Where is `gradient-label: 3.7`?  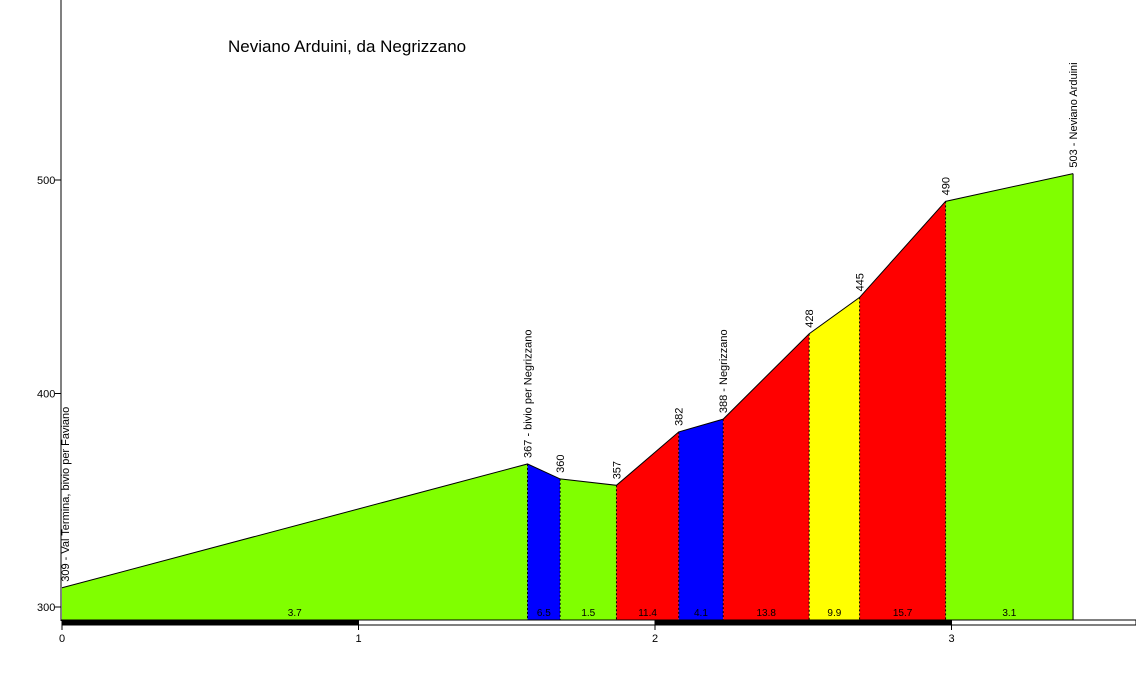
gradient-label: 3.7 is located at coordinates (295, 613).